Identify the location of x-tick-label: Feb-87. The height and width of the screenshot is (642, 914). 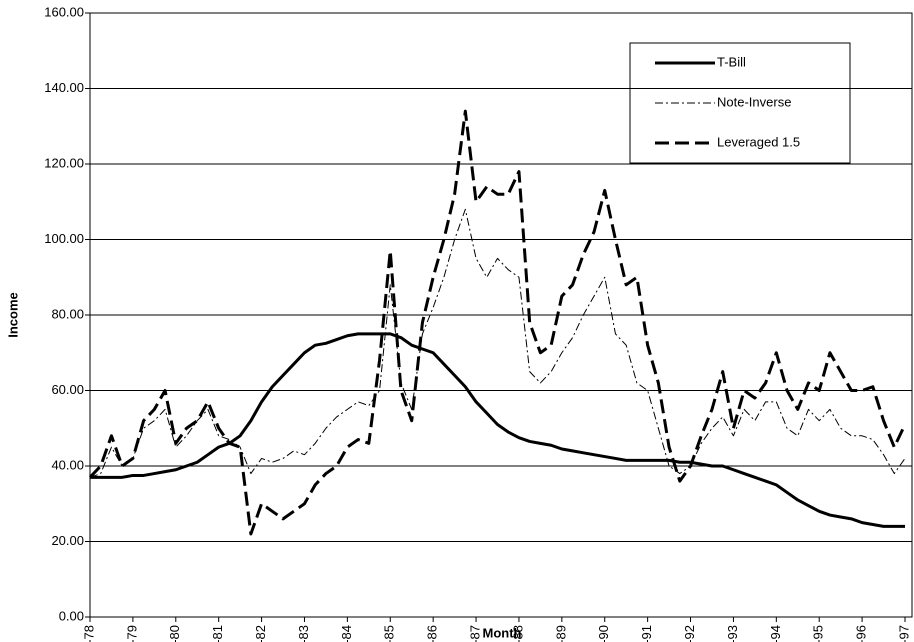
(474, 633).